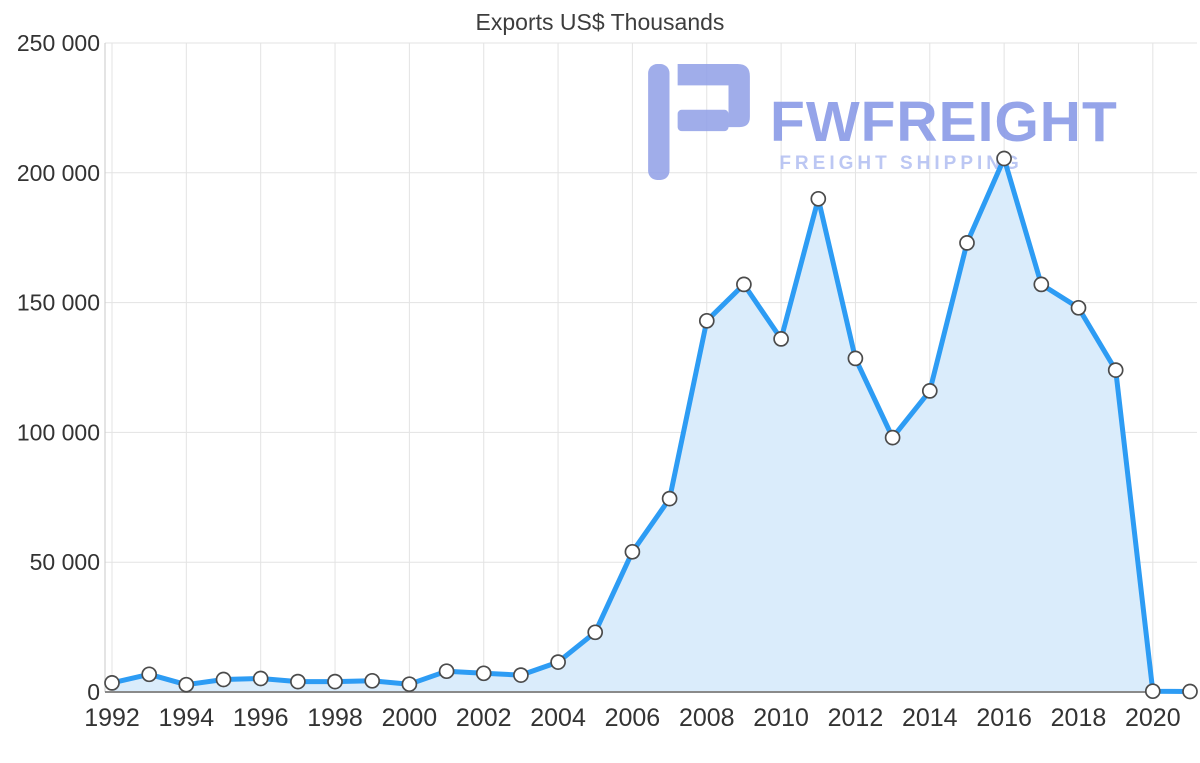  I want to click on x-tick-label: 2000, so click(410, 718).